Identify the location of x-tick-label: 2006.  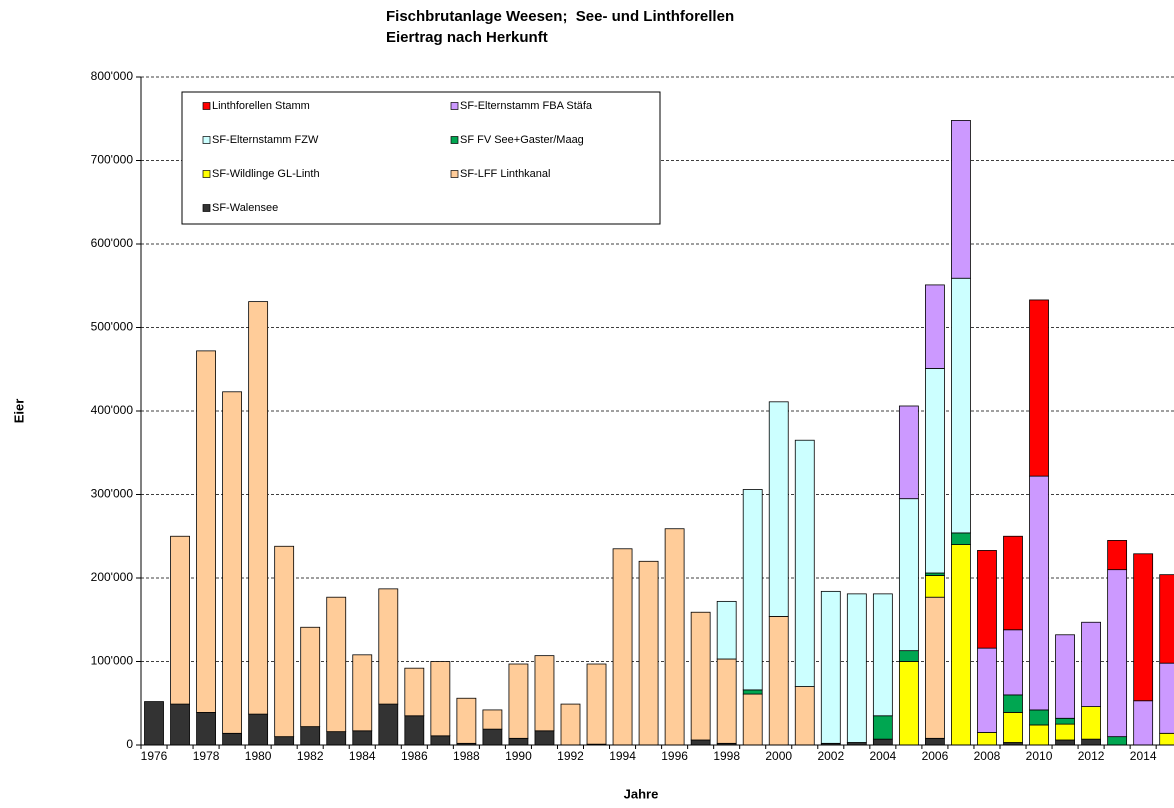
(935, 756).